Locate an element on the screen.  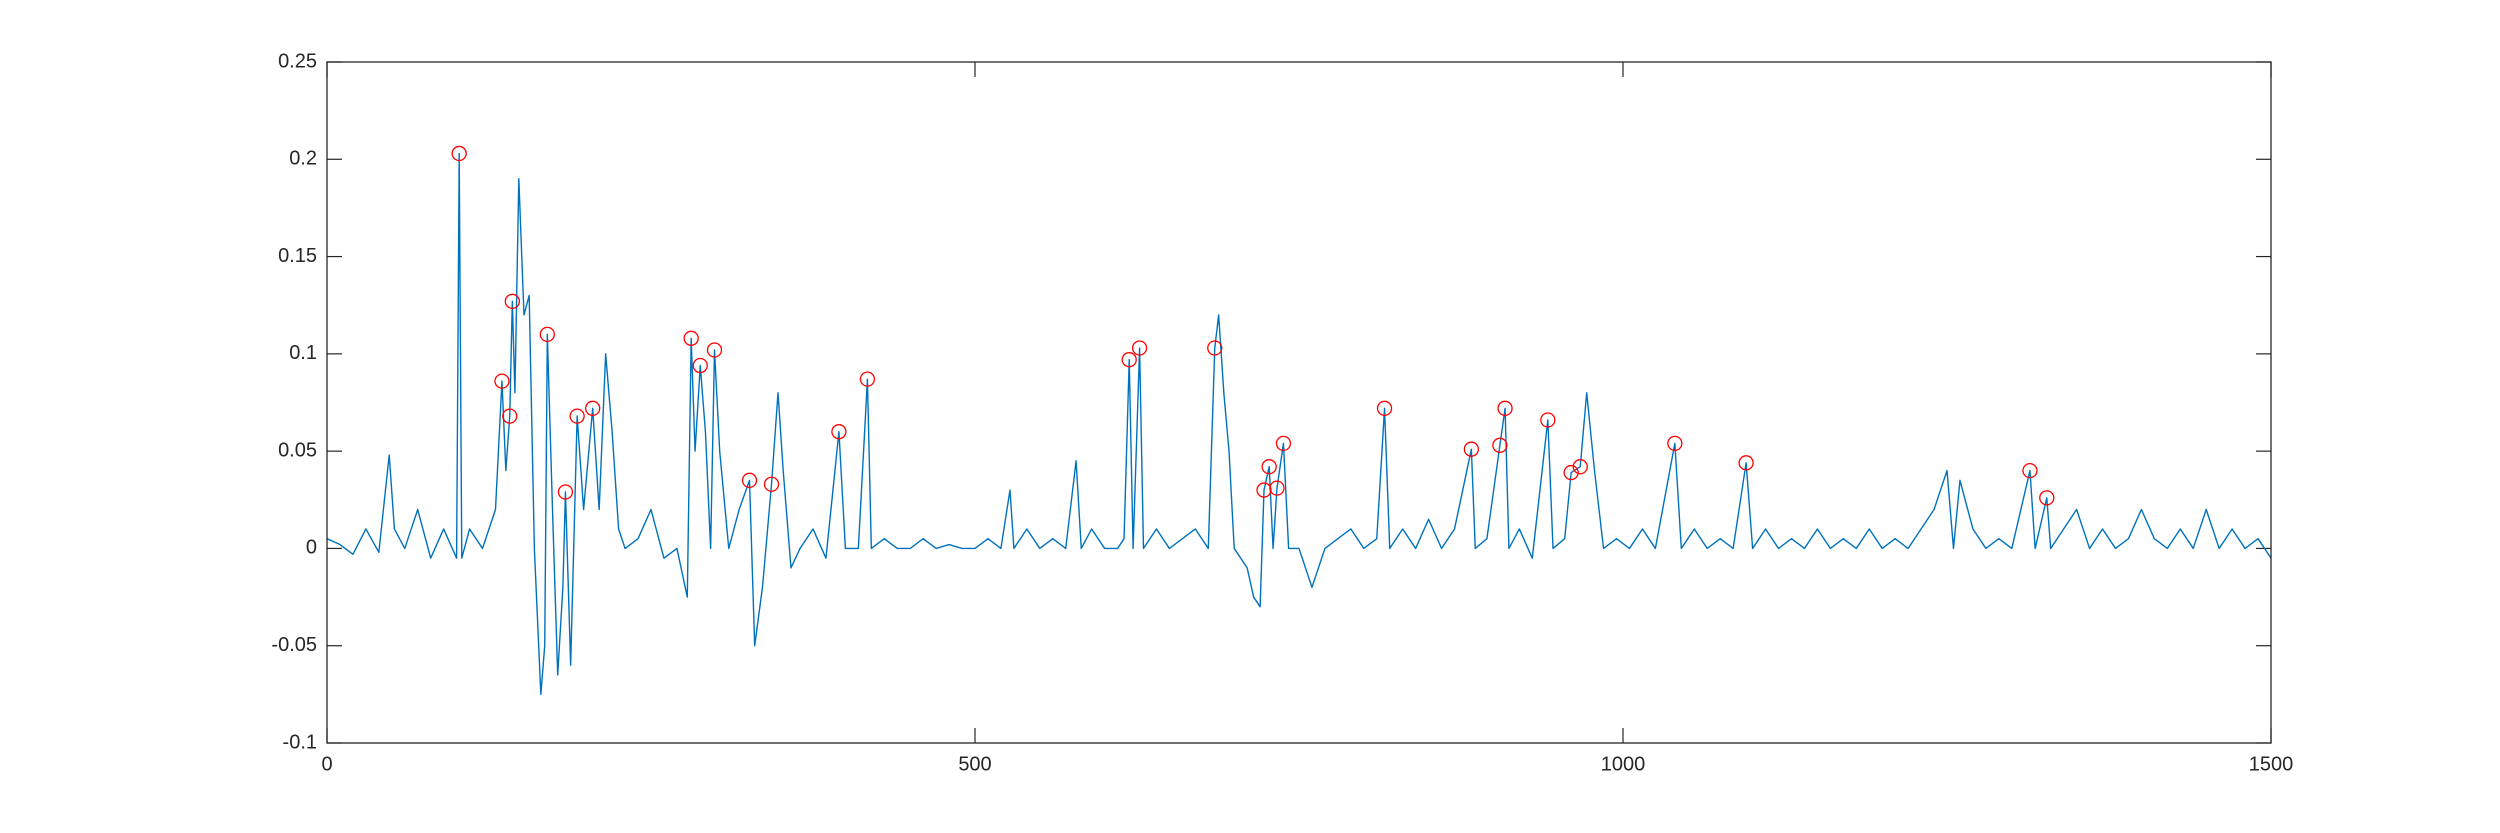
x-tick-label: 1000 is located at coordinates (1623, 764).